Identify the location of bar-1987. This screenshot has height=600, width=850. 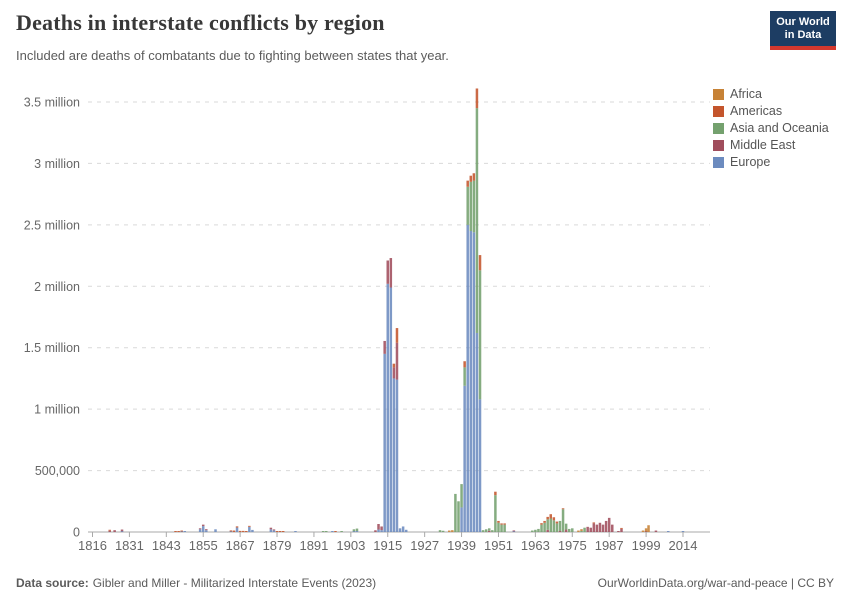
(609, 524).